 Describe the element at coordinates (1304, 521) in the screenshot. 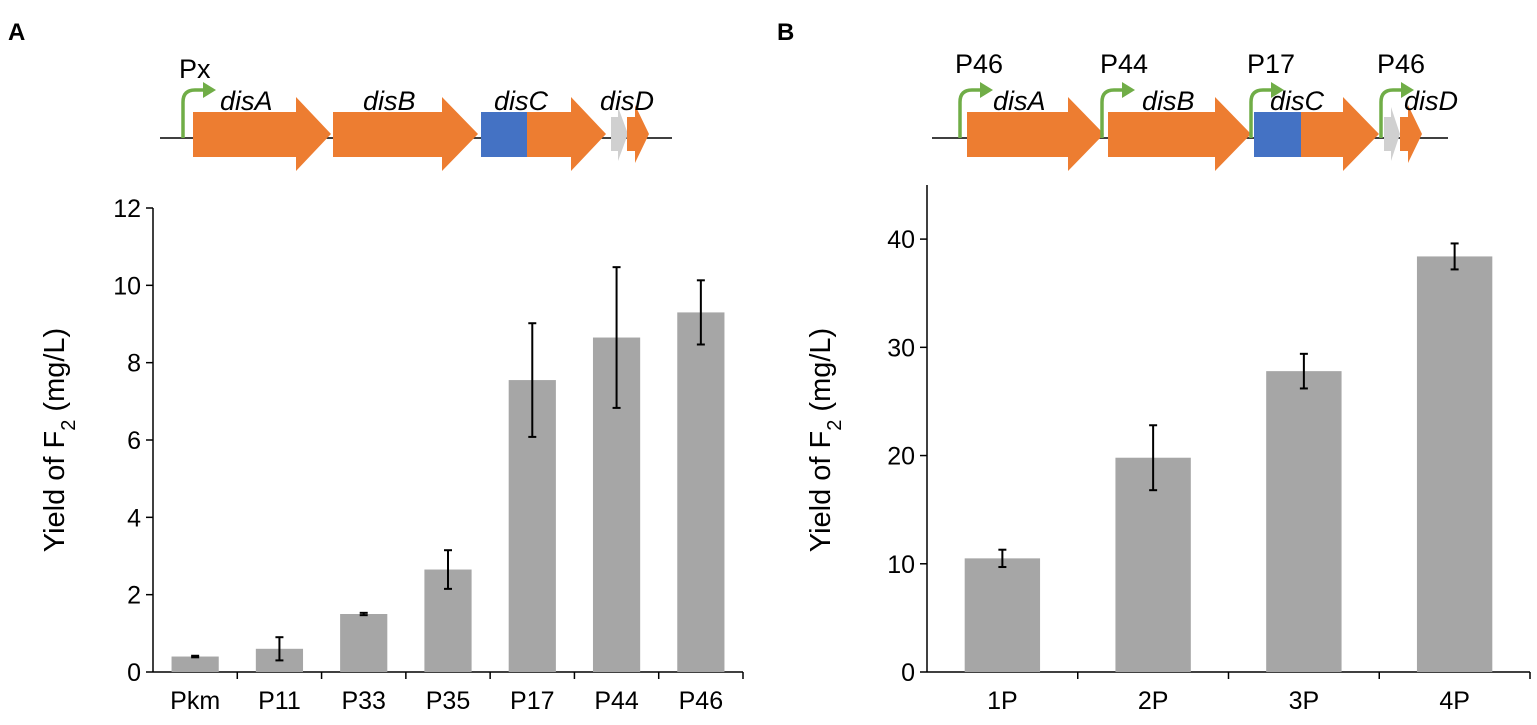

I see `panel-b-bar-3p` at that location.